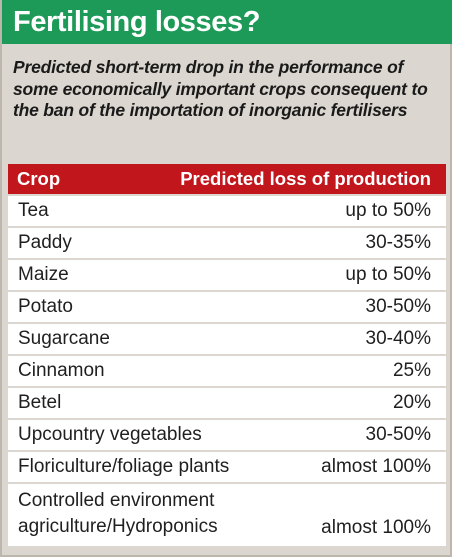  Describe the element at coordinates (124, 466) in the screenshot. I see `crop-cell: Floriculture/foliage plants` at that location.